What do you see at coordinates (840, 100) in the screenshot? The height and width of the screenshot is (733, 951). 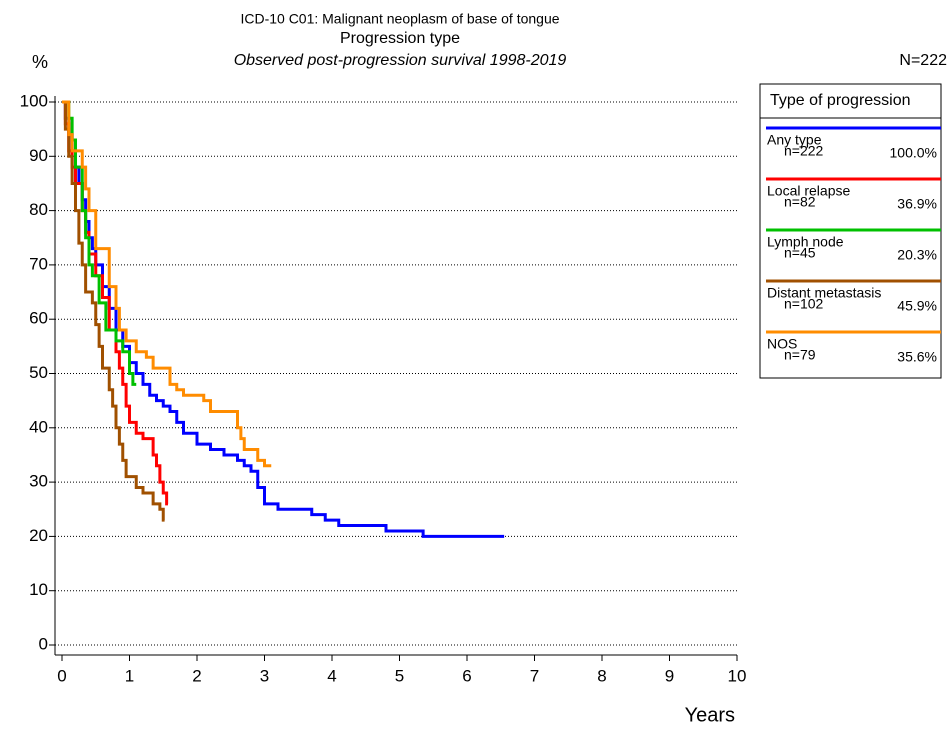 I see `legend-title: Type of progression` at bounding box center [840, 100].